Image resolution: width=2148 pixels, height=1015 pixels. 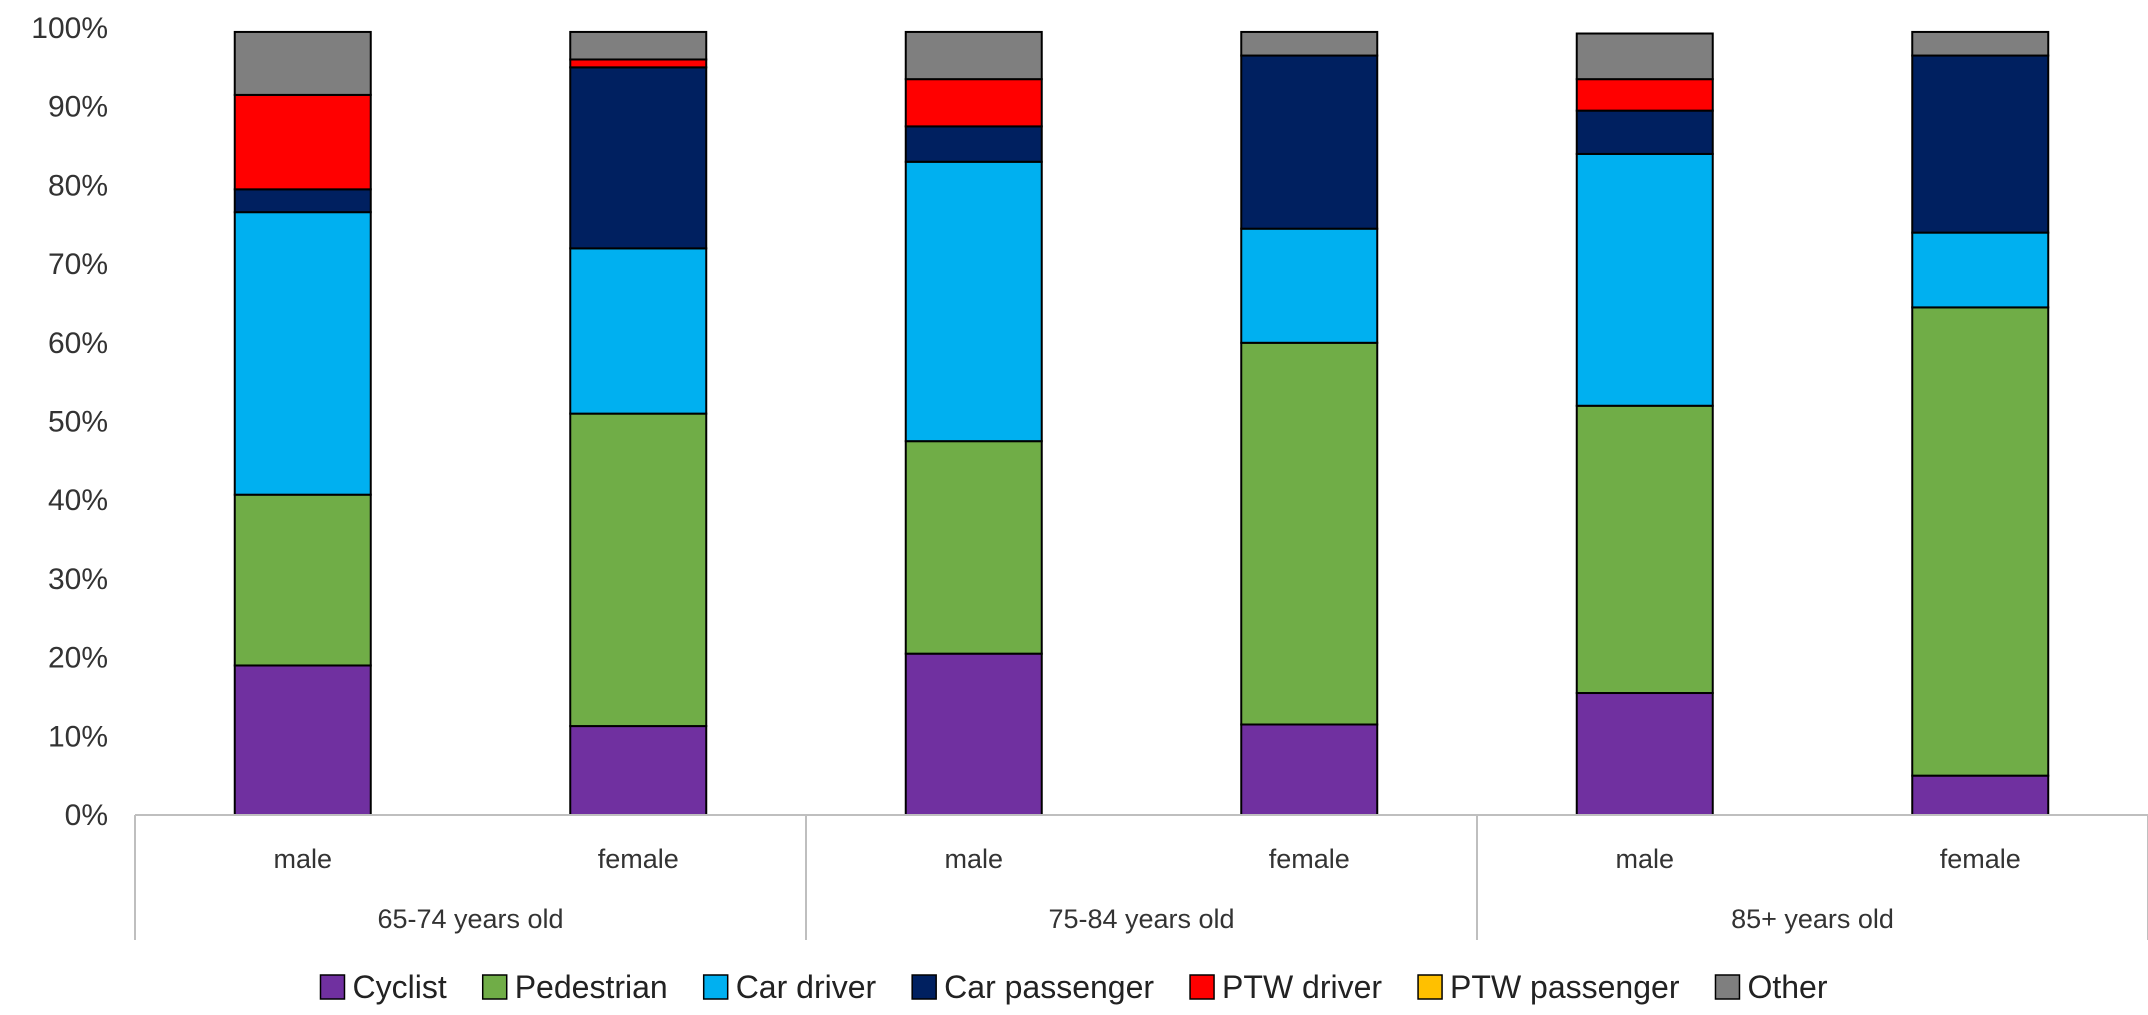 I want to click on y-tick-label: 30%, so click(x=78, y=579).